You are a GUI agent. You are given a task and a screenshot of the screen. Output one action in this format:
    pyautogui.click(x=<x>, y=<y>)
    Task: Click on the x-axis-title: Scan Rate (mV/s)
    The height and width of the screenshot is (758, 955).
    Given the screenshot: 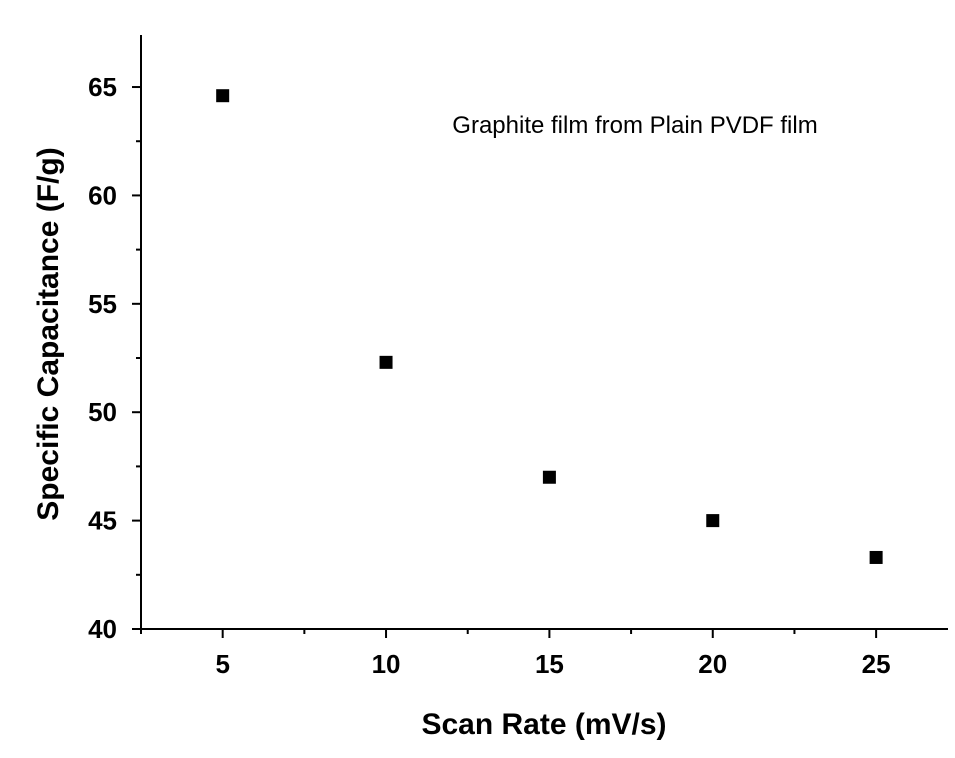 What is the action you would take?
    pyautogui.click(x=543, y=724)
    